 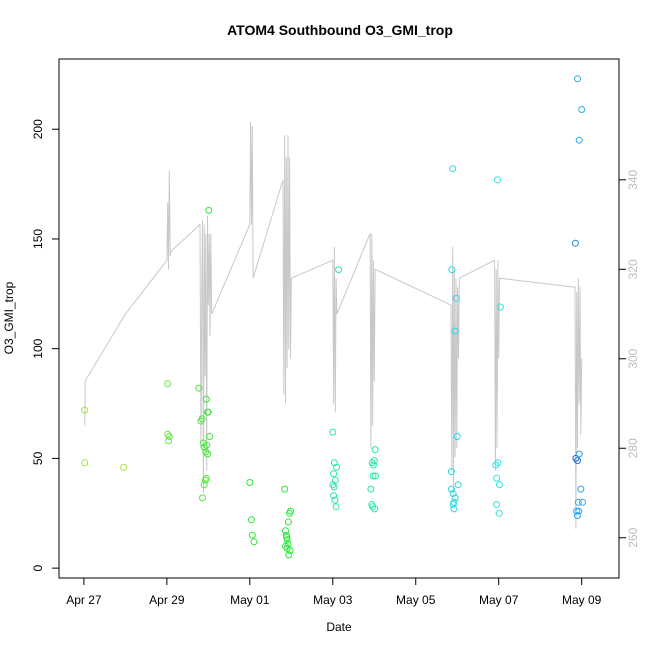 What do you see at coordinates (416, 600) in the screenshot?
I see `x-tick-label: May 05` at bounding box center [416, 600].